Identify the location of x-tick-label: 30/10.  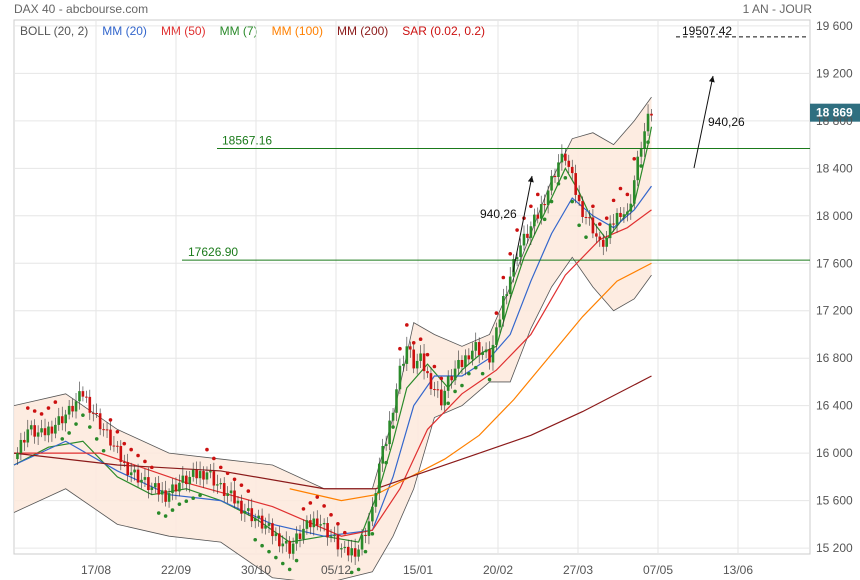
(256, 570).